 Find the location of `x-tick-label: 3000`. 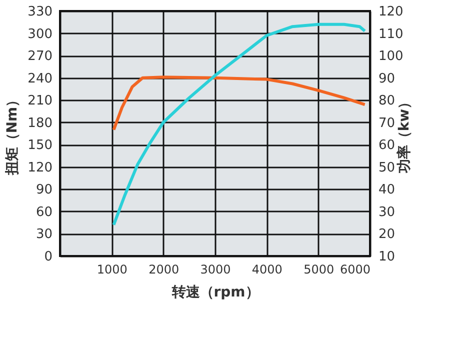

x-tick-label: 3000 is located at coordinates (215, 269).